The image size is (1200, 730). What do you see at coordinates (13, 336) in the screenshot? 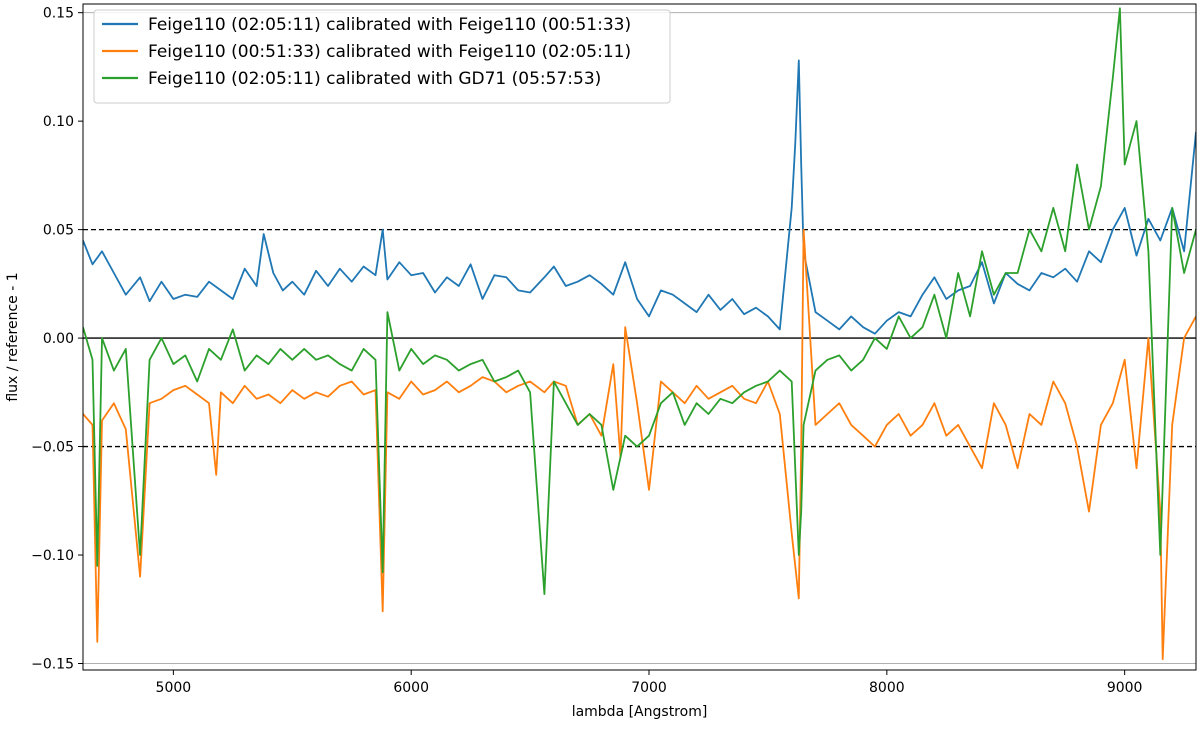
I see `y-axis-label: flux / reference - 1` at bounding box center [13, 336].